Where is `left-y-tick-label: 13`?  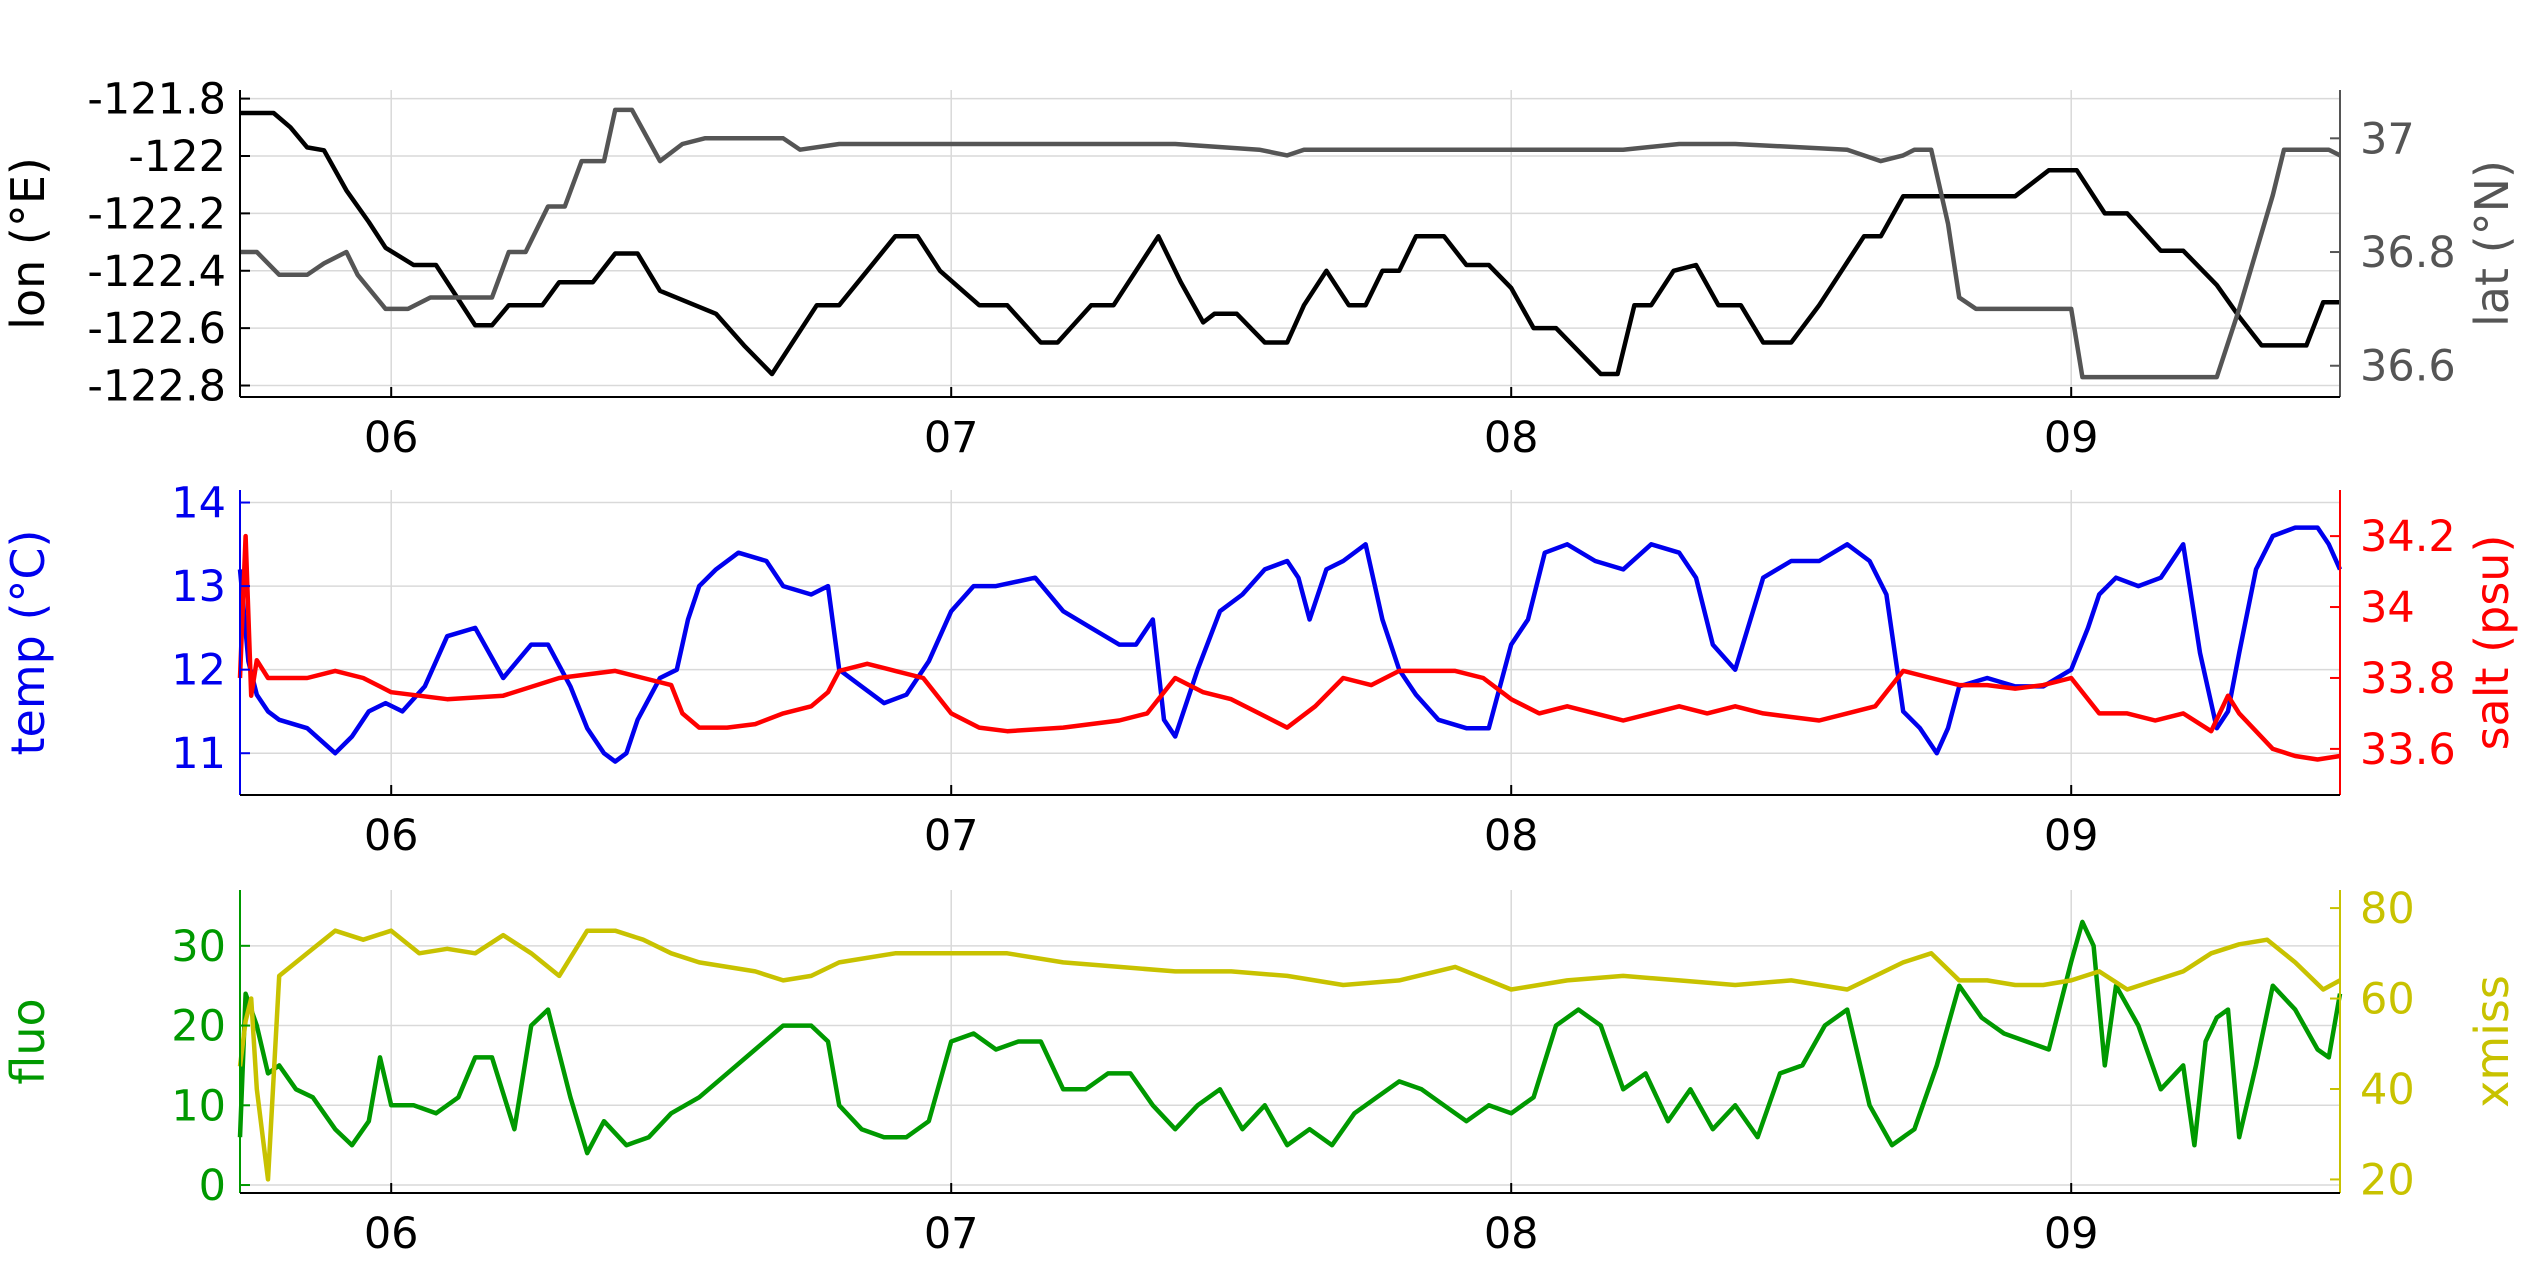
left-y-tick-label: 13 is located at coordinates (198, 587).